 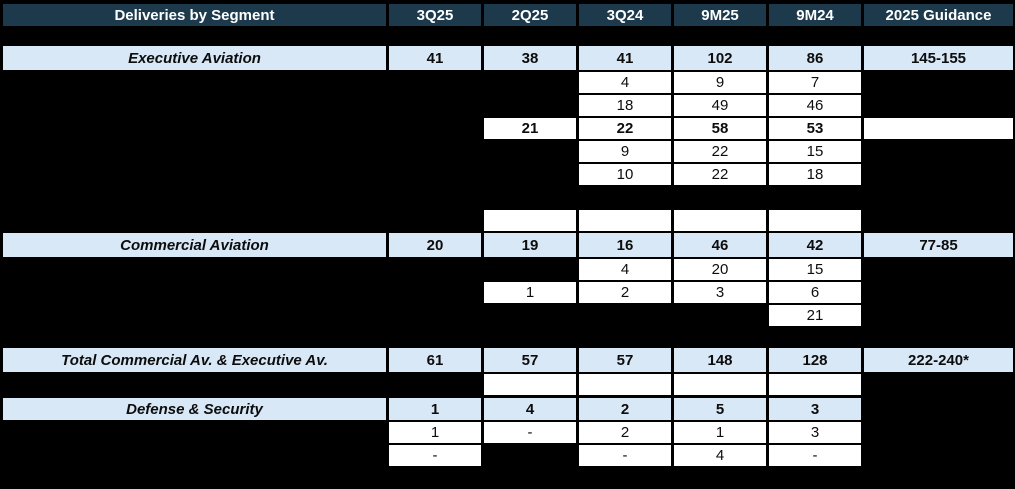 What do you see at coordinates (815, 245) in the screenshot?
I see `cell-9m24: 42` at bounding box center [815, 245].